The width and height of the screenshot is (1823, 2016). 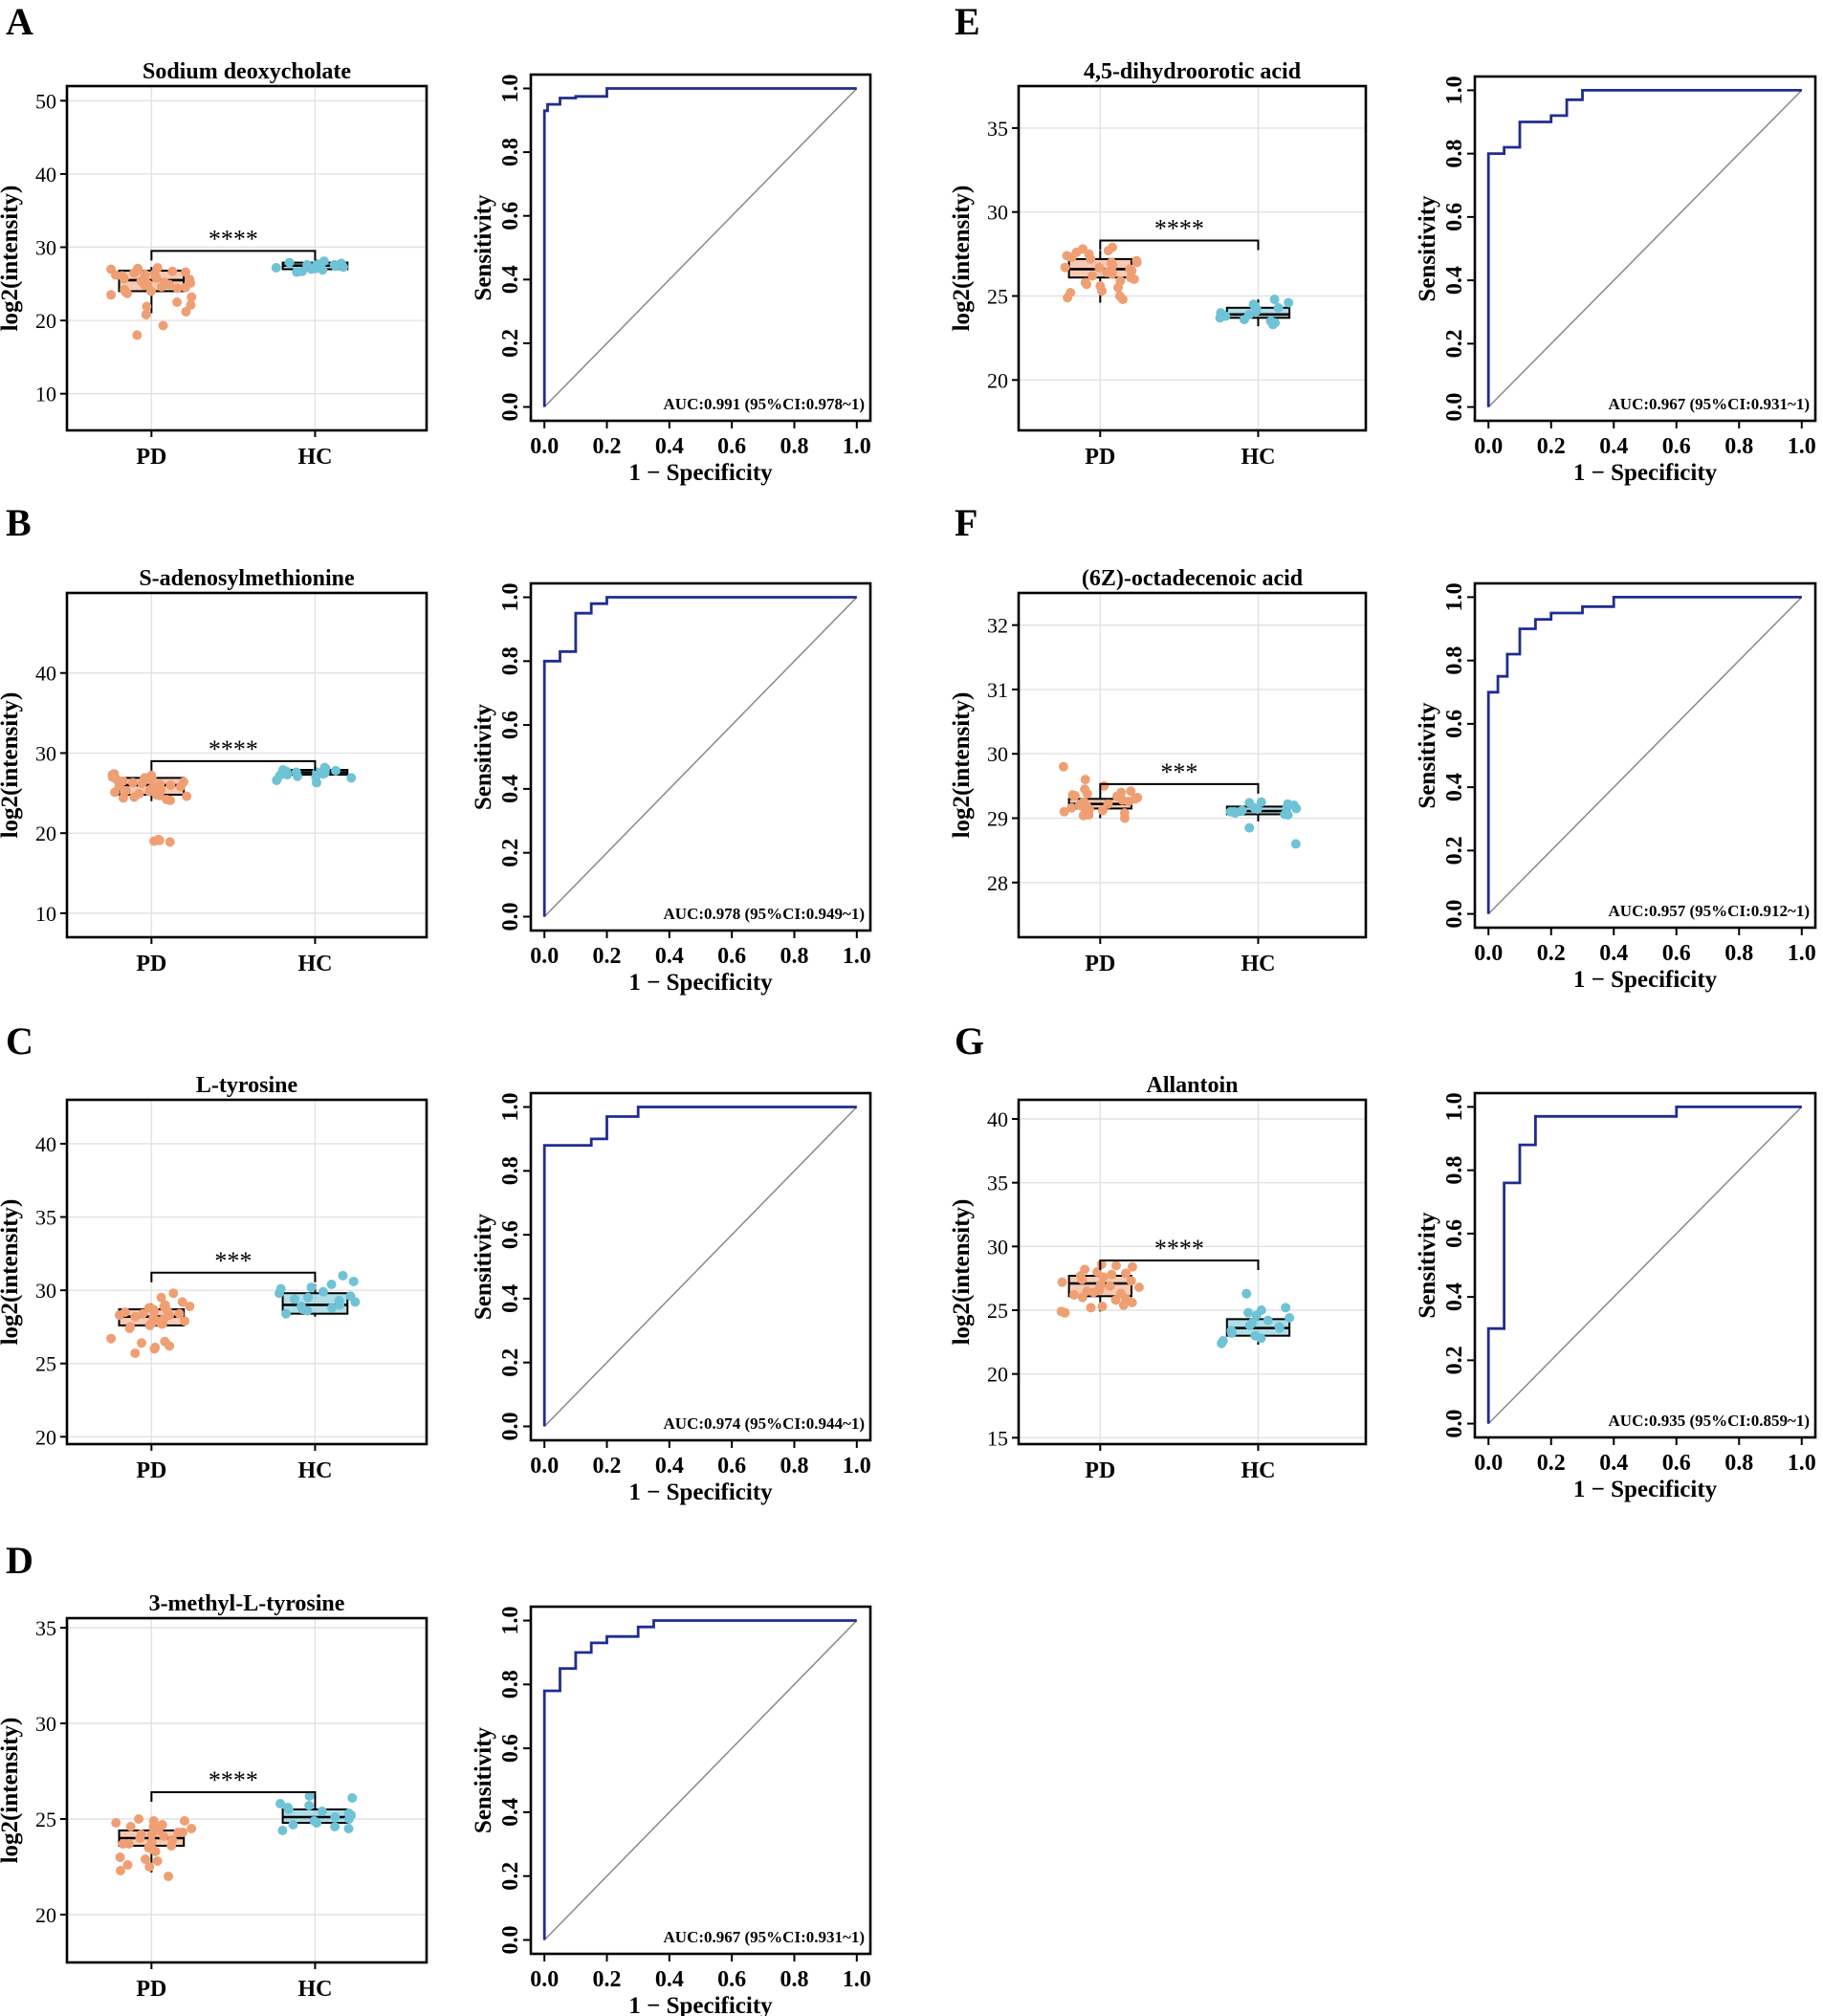 I want to click on y-tick-label: 1.0, so click(x=510, y=597).